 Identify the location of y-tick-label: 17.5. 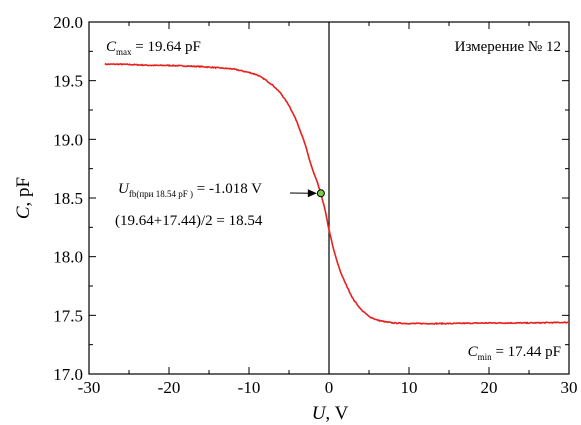
(68, 315).